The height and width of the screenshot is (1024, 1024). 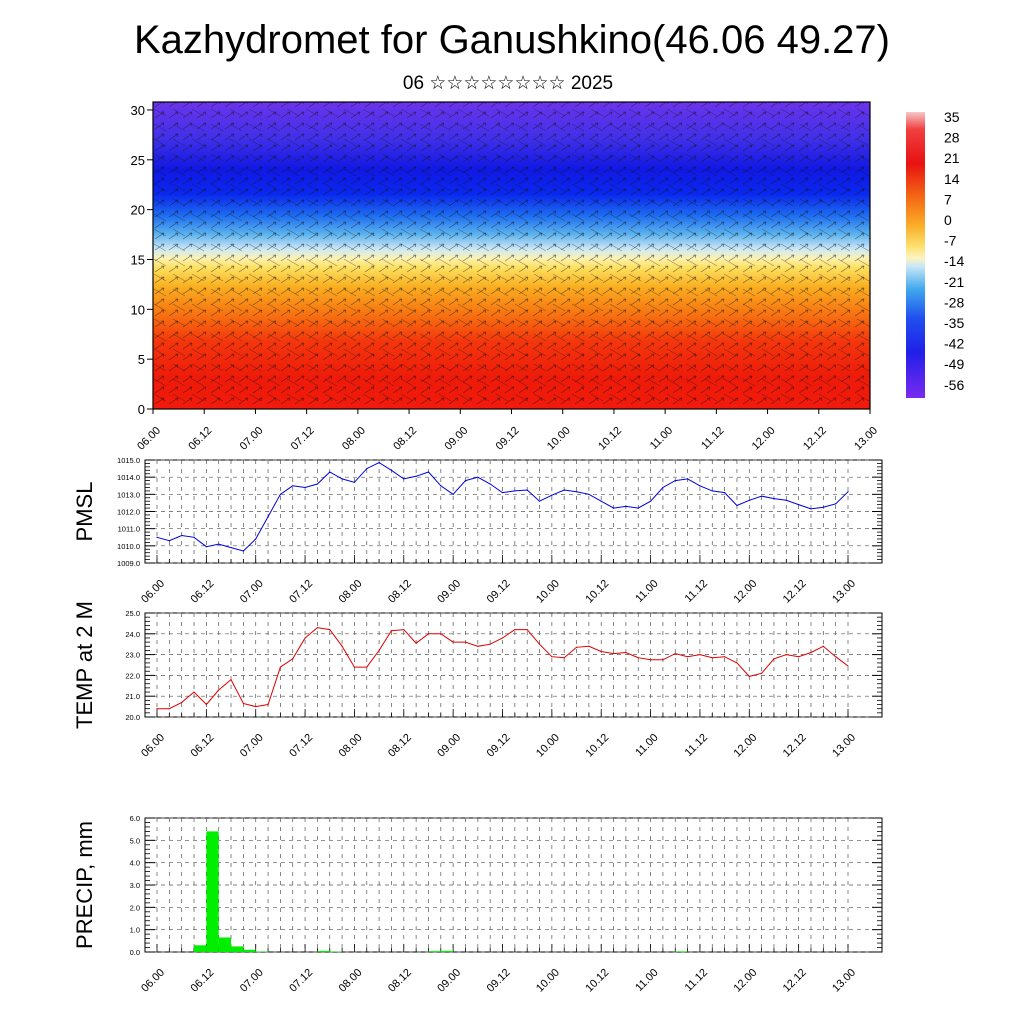 What do you see at coordinates (950, 241) in the screenshot?
I see `colorbar-label: -7` at bounding box center [950, 241].